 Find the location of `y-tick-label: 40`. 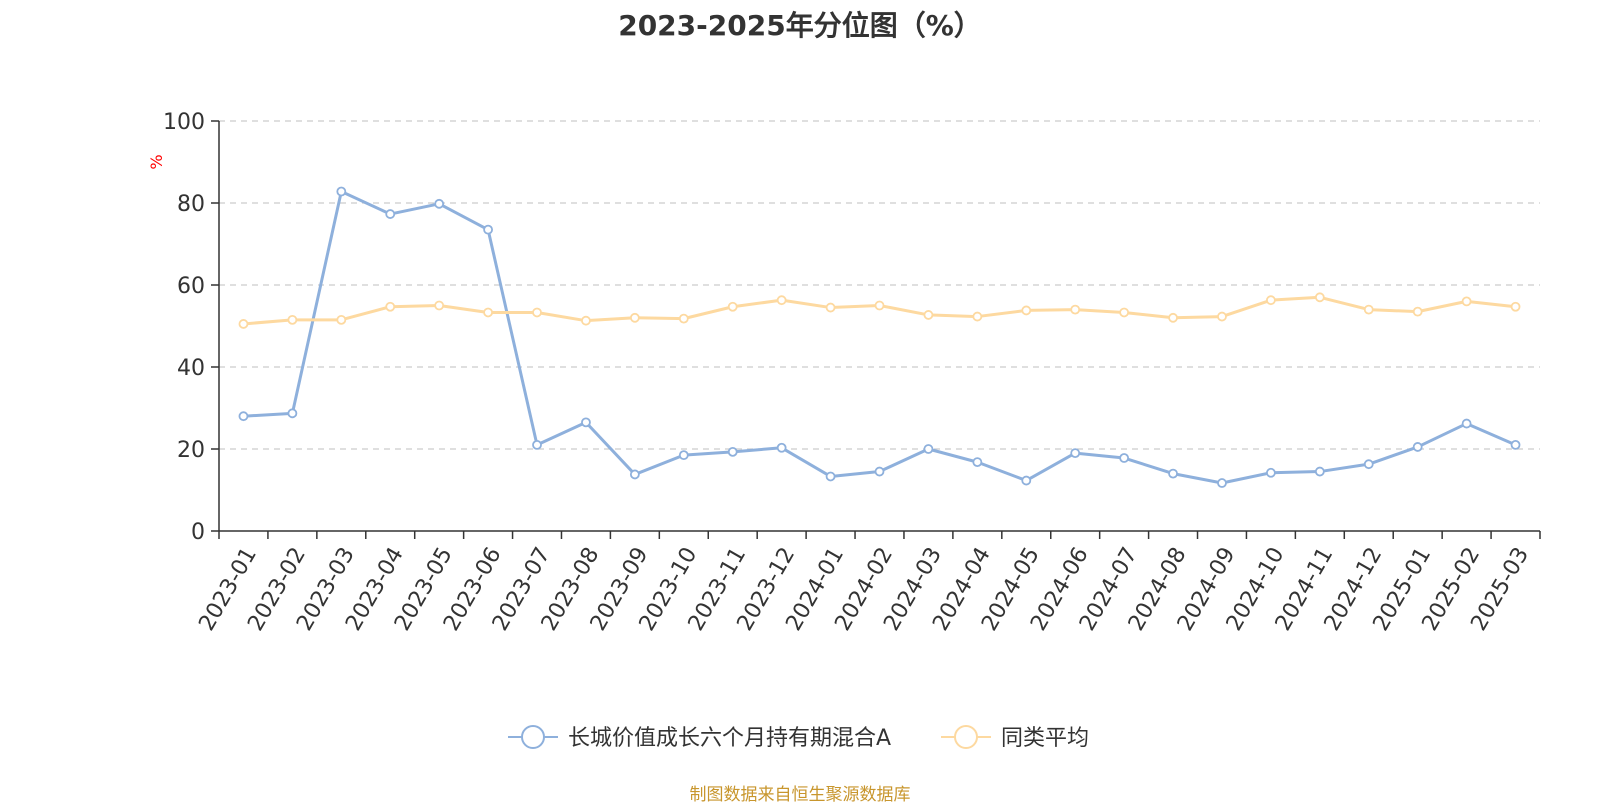

y-tick-label: 40 is located at coordinates (191, 368).